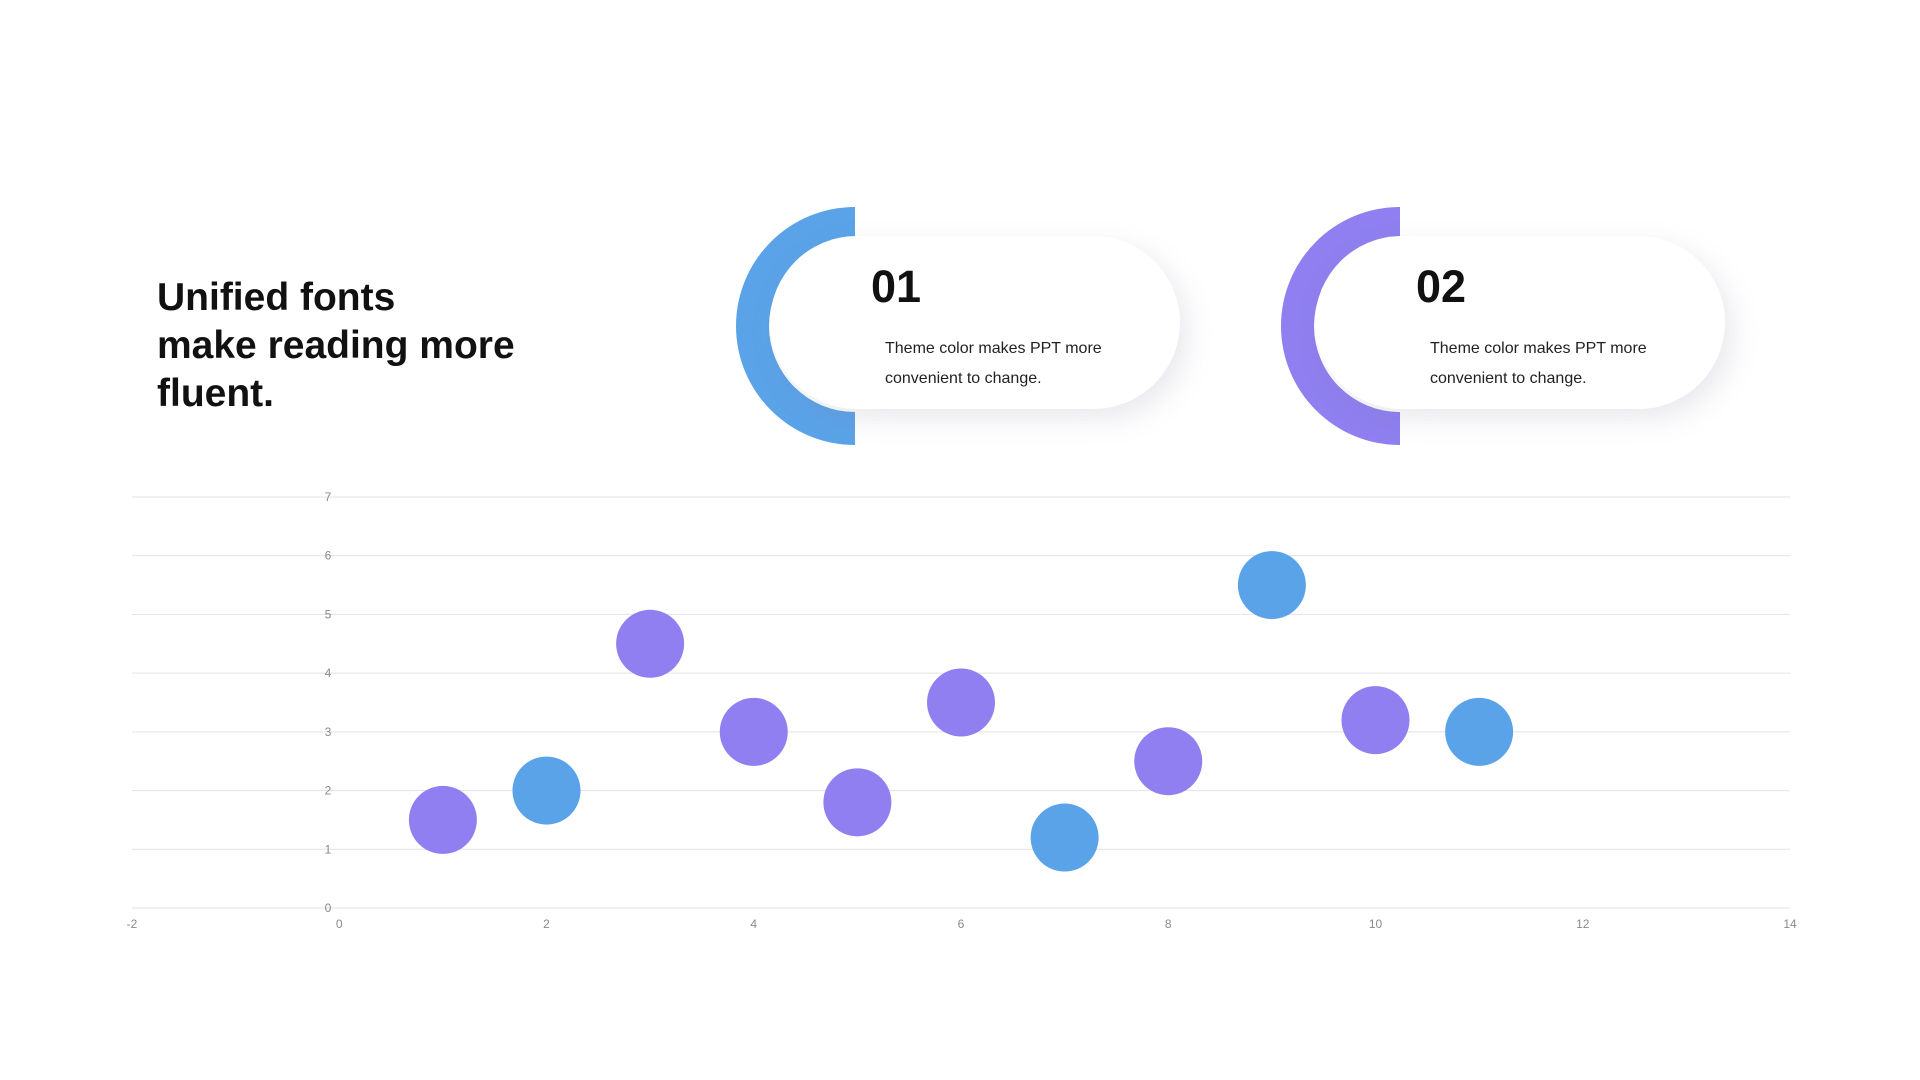  What do you see at coordinates (132, 924) in the screenshot?
I see `x-tick-label: -2` at bounding box center [132, 924].